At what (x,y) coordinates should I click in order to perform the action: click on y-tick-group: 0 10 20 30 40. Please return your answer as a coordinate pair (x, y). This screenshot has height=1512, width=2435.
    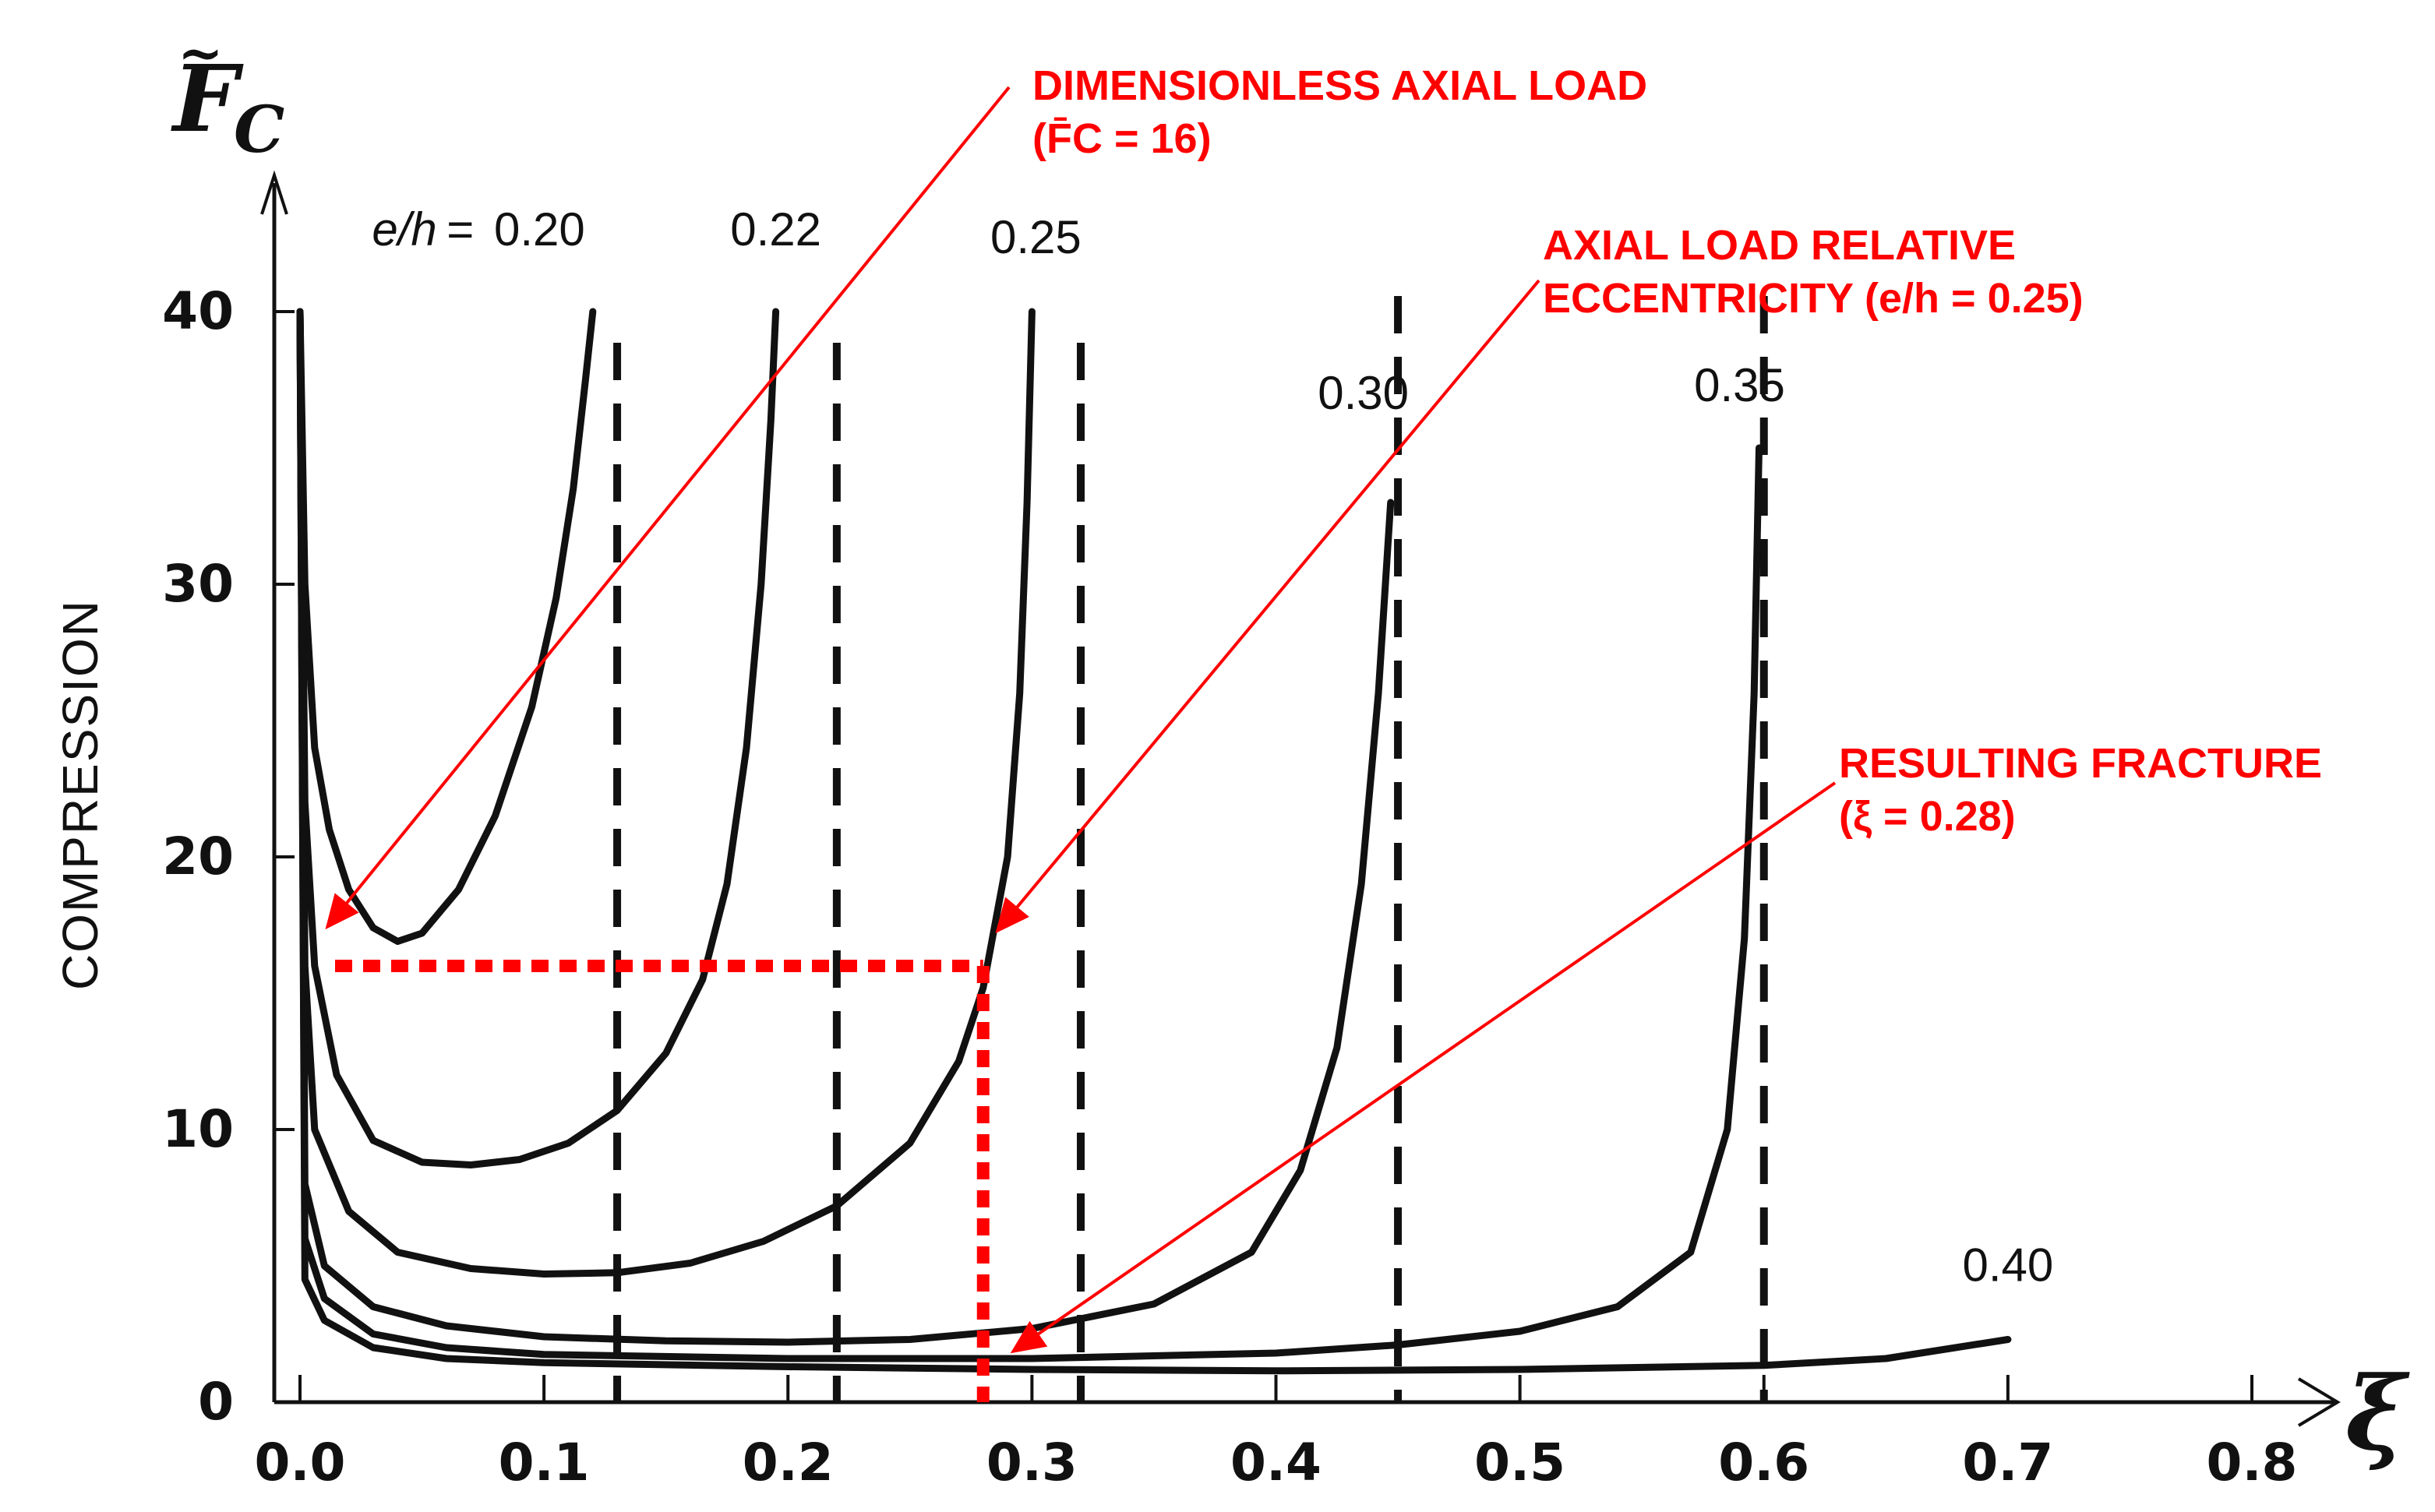
    Looking at the image, I should click on (229, 856).